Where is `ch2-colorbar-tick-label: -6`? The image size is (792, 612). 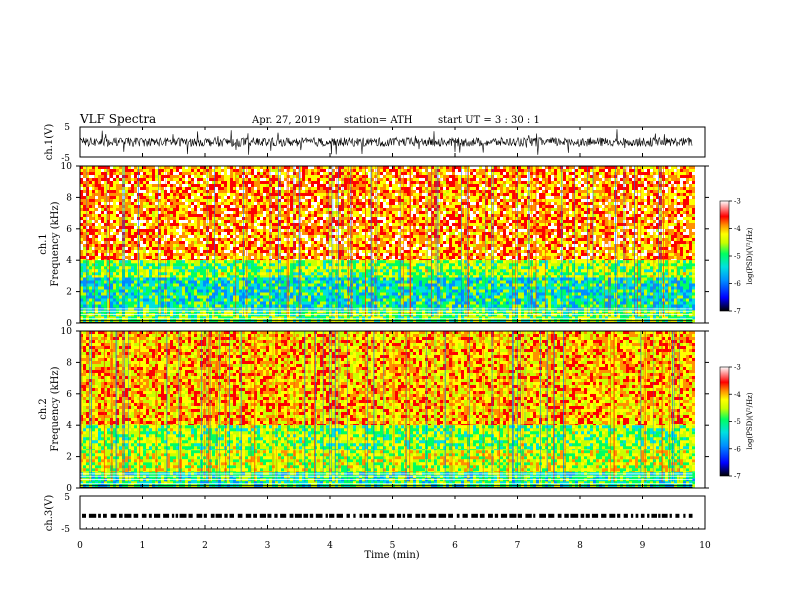
ch2-colorbar-tick-label: -6 is located at coordinates (737, 449).